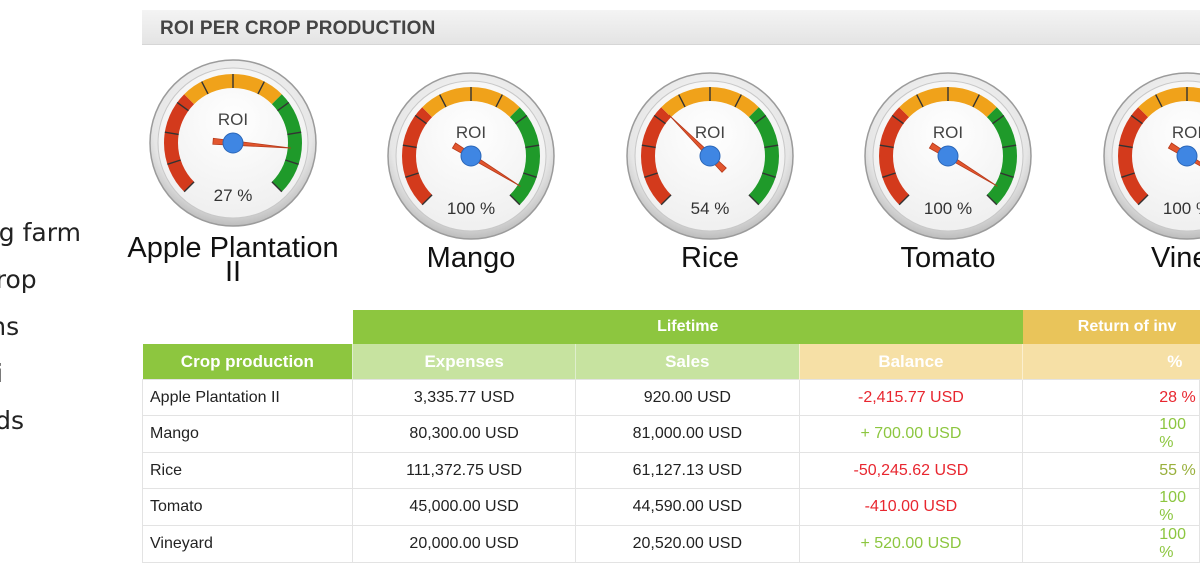 Image resolution: width=1200 pixels, height=565 pixels. Describe the element at coordinates (911, 397) in the screenshot. I see `cell-balance: -2,415.77 USD` at that location.